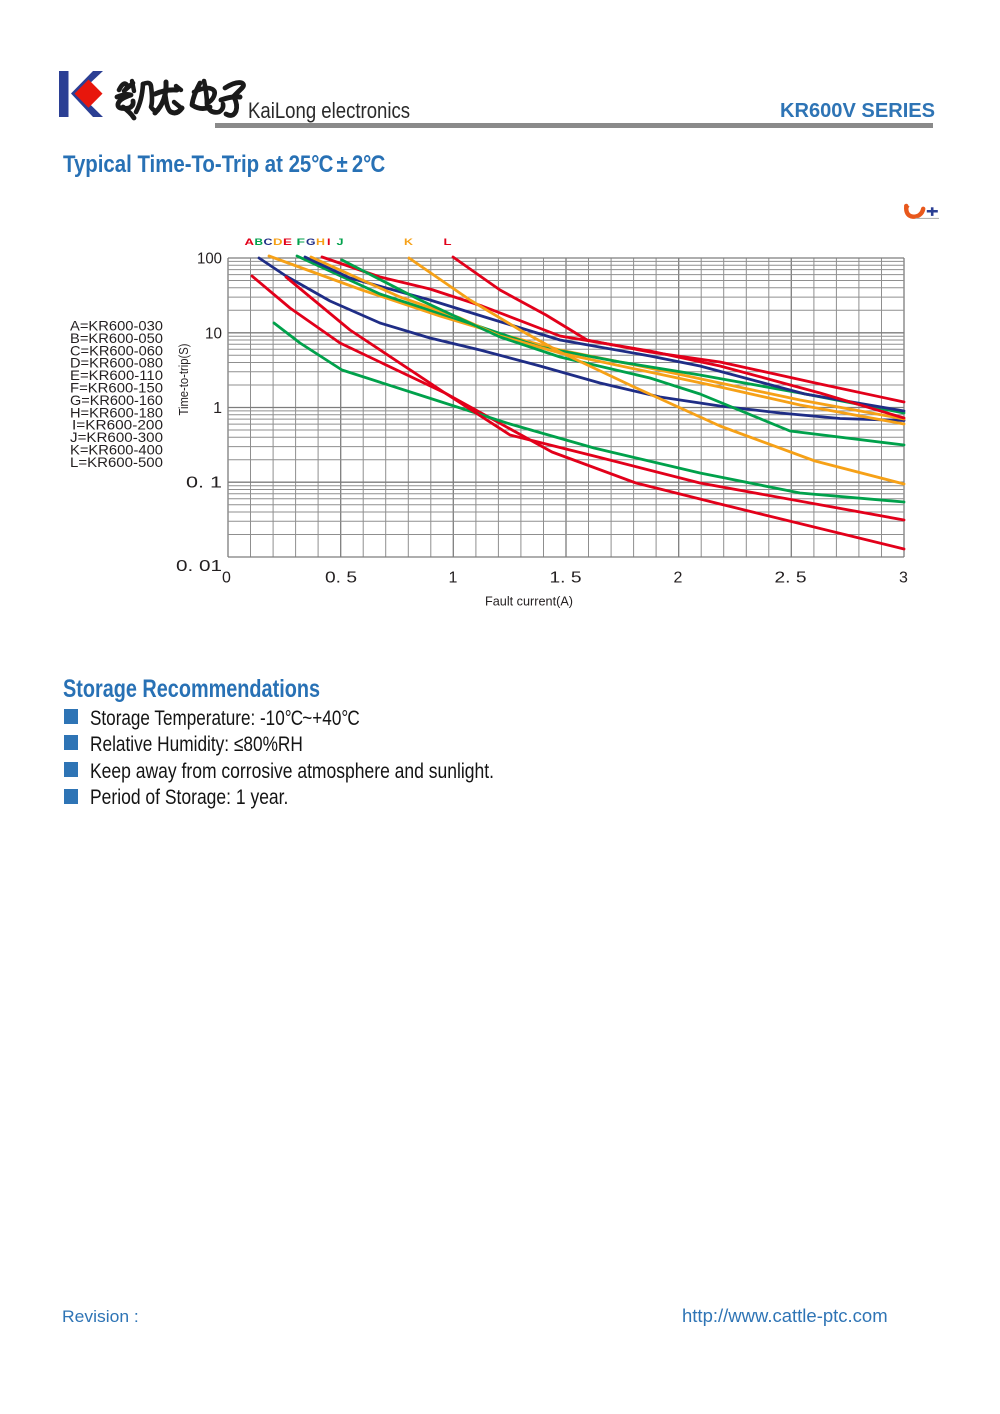 Image resolution: width=1000 pixels, height=1414 pixels. Describe the element at coordinates (116, 462) in the screenshot. I see `svg-text: L=KR600-500` at that location.